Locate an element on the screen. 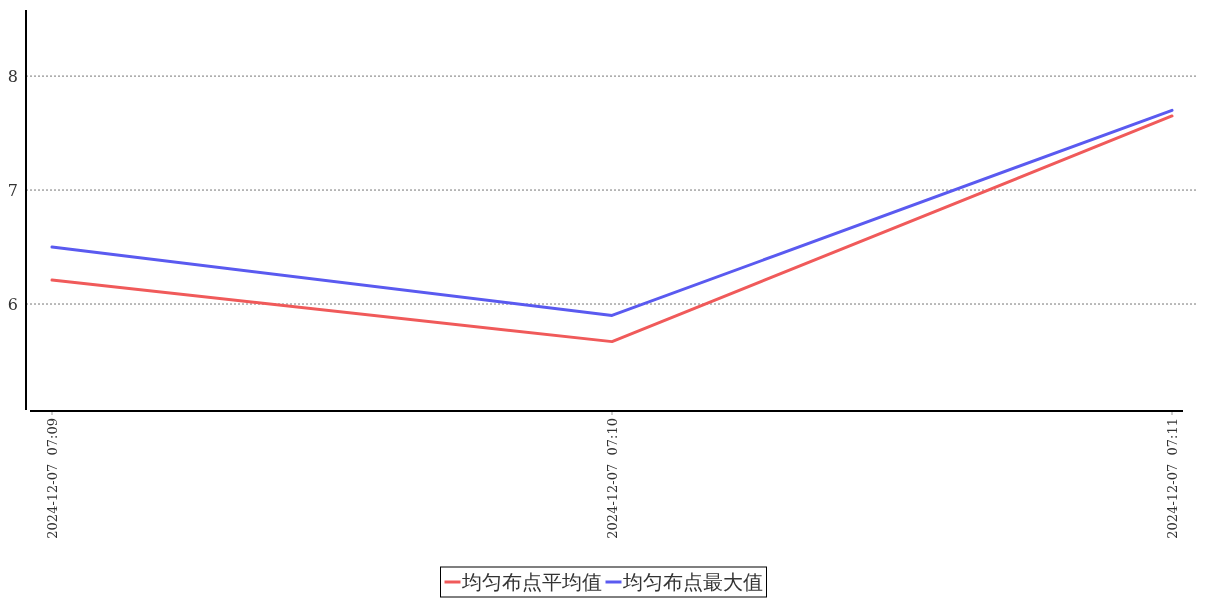 This screenshot has width=1207, height=600. legend-label: 均匀布点最大值 is located at coordinates (692, 582).